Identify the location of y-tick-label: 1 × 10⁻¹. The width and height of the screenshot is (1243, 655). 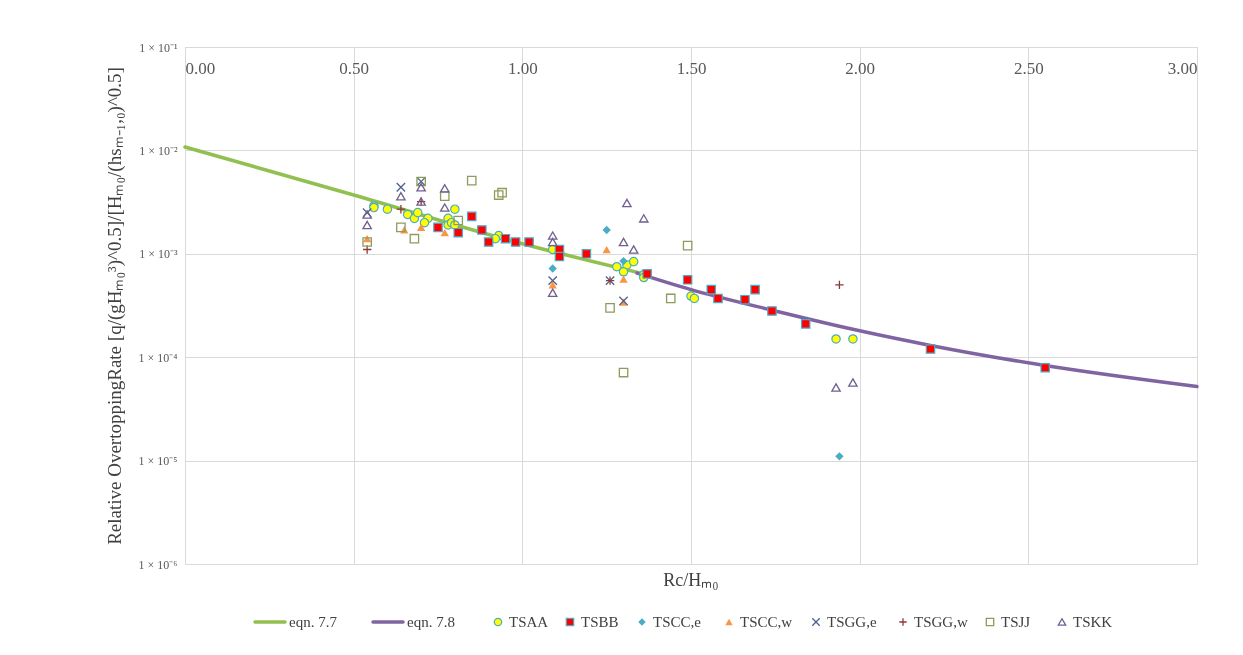
(158, 47).